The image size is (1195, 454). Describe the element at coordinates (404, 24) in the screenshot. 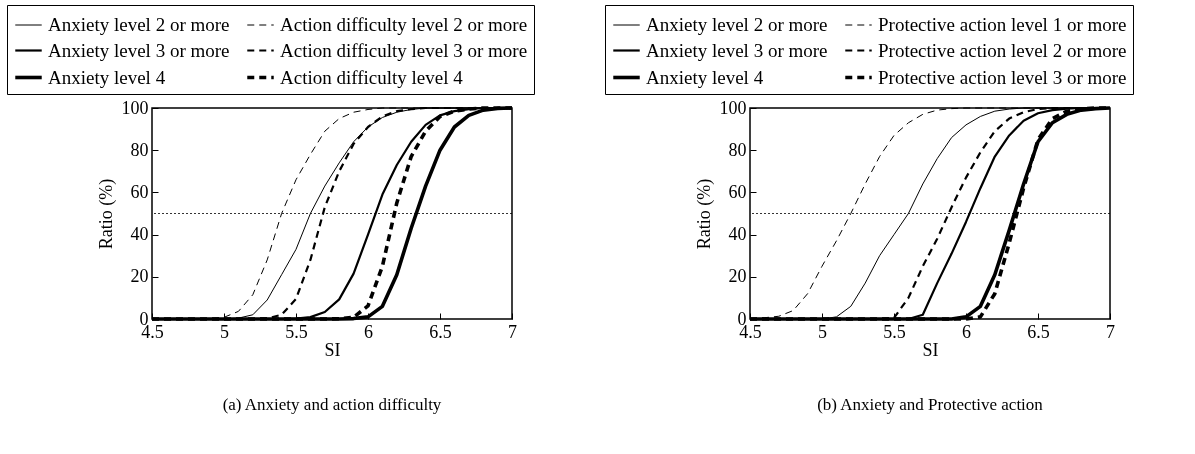

I see `legend-label: Action difficulty level 2 or more` at that location.